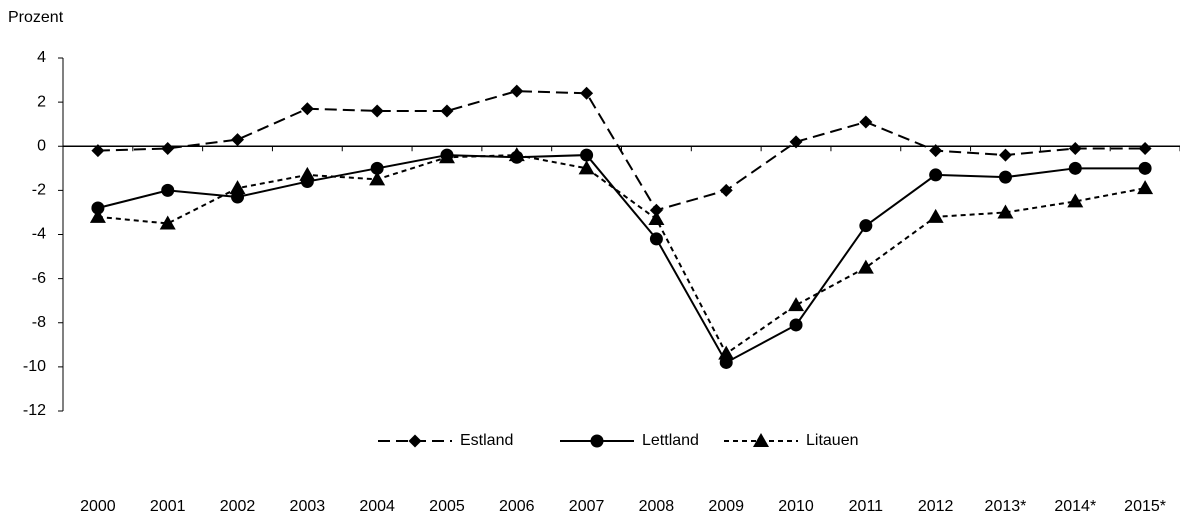 The image size is (1180, 517). What do you see at coordinates (657, 506) in the screenshot?
I see `x-tick-label: 2008` at bounding box center [657, 506].